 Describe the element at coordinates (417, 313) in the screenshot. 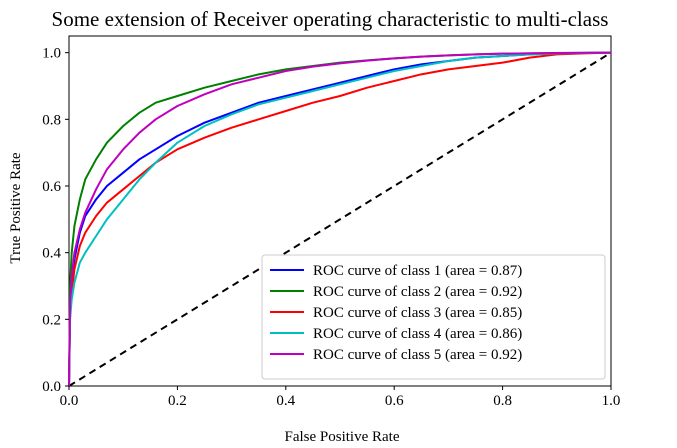

I see `legend-label-class-3: ROC curve of class 3 (area = 0.85)` at that location.